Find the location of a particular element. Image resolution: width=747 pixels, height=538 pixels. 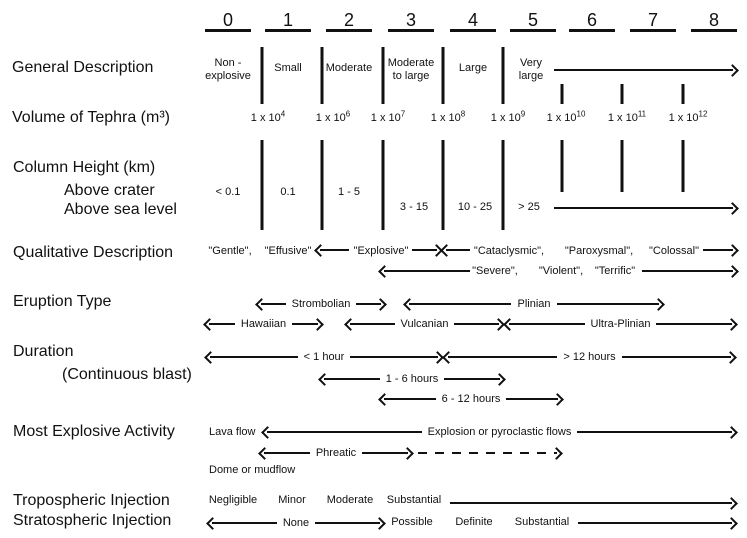

duration-1-6-hours: 1 - 6 hours is located at coordinates (412, 378).